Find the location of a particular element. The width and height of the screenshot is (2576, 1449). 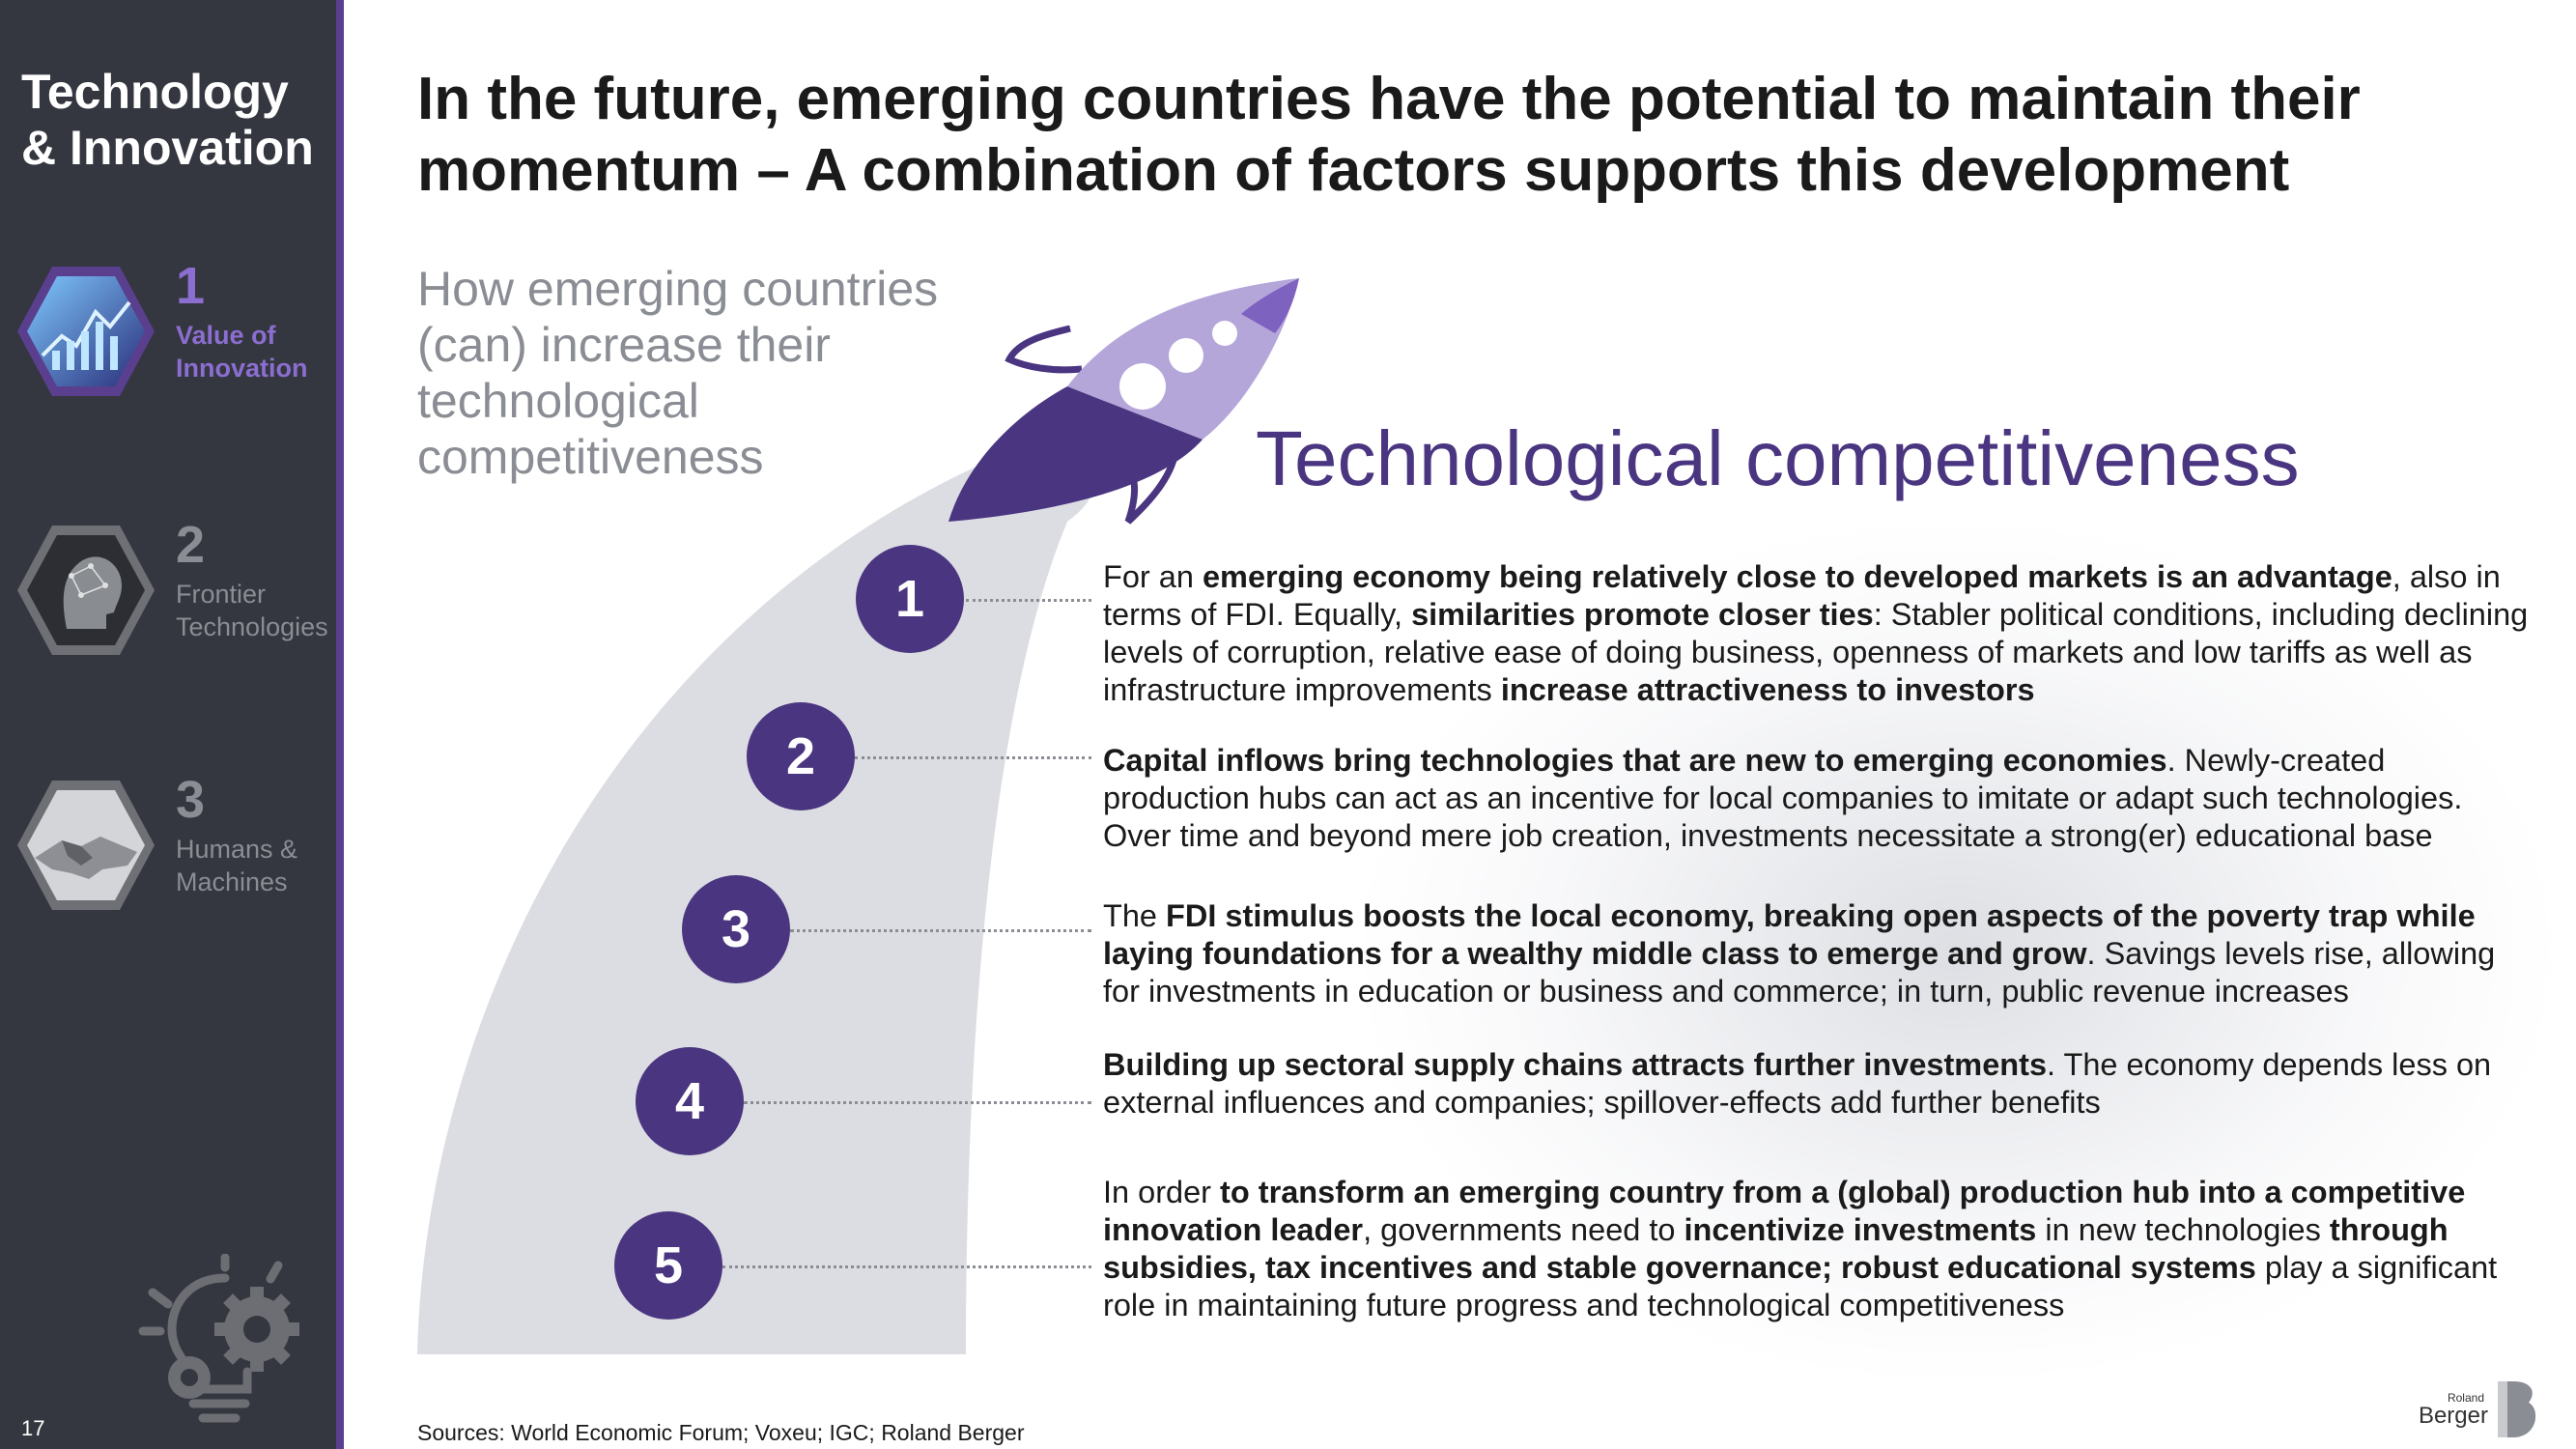

ai-head-hex-icon is located at coordinates (86, 590).